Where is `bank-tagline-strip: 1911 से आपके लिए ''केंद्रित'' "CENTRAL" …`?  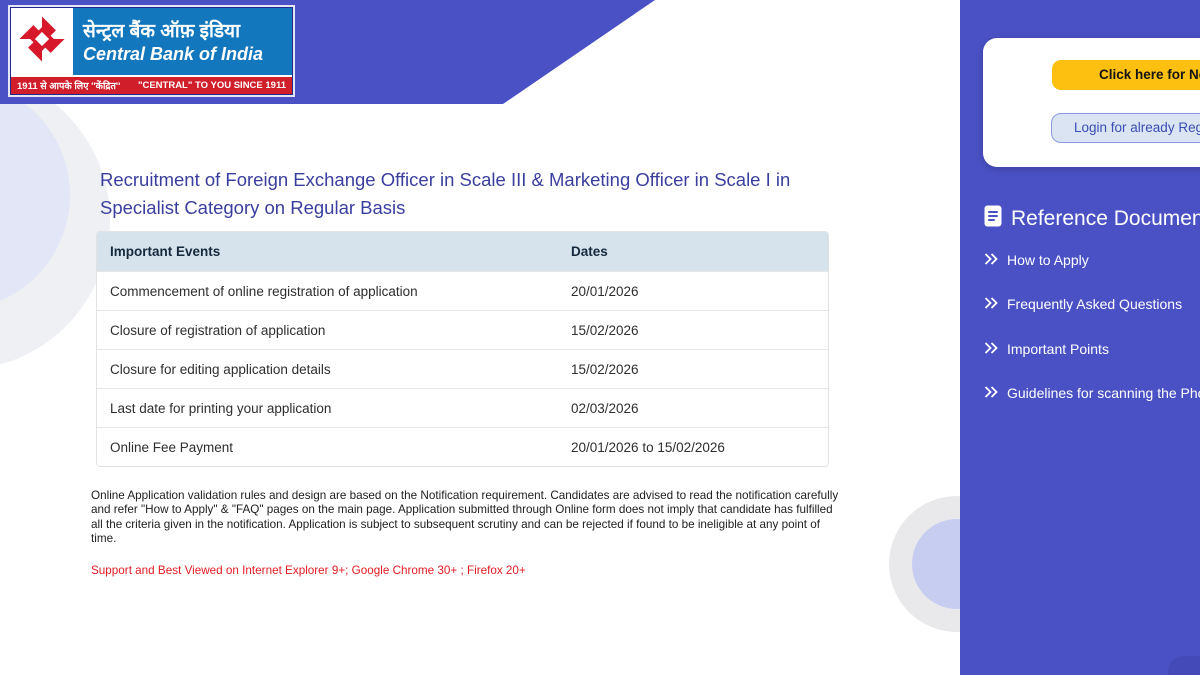
bank-tagline-strip: 1911 से आपके लिए ''केंद्रित'' "CENTRAL" … is located at coordinates (151, 84).